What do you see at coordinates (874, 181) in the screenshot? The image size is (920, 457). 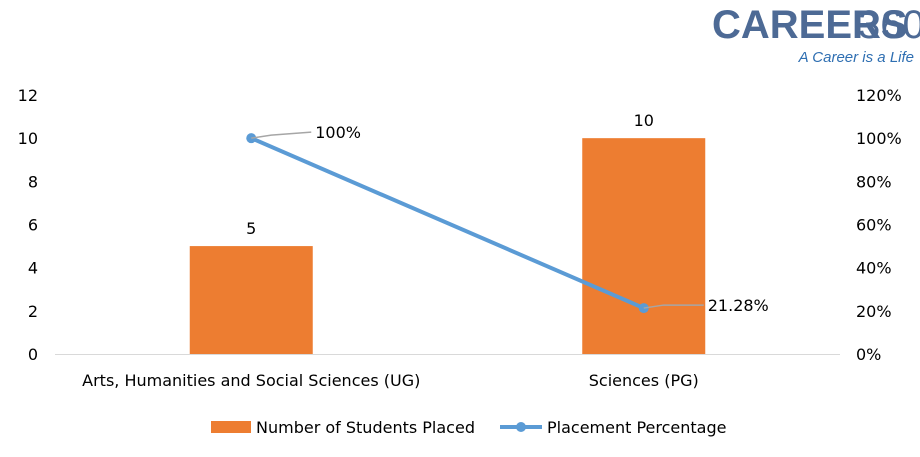 I see `y2-axis-tick-label: 80%` at bounding box center [874, 181].